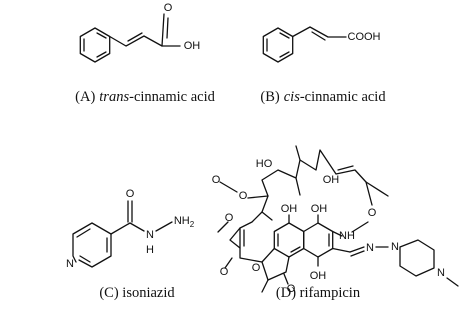 This screenshot has height=319, width=474. Describe the element at coordinates (137, 293) in the screenshot. I see `caption: (C) isoniazid` at that location.